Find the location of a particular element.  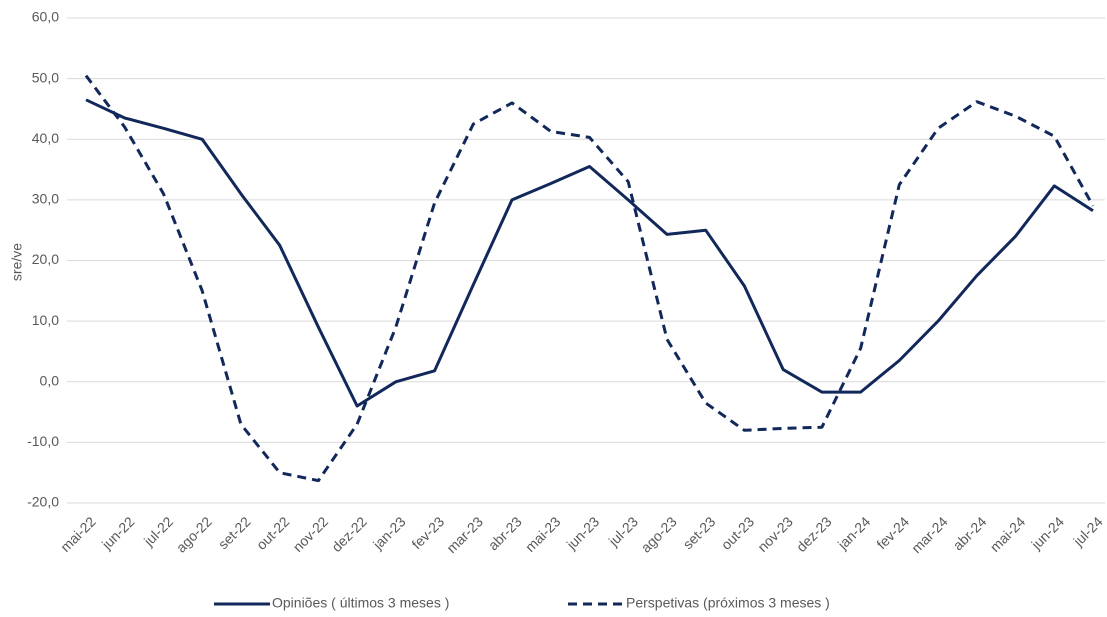

x-tick-label: ago-22 is located at coordinates (194, 534).